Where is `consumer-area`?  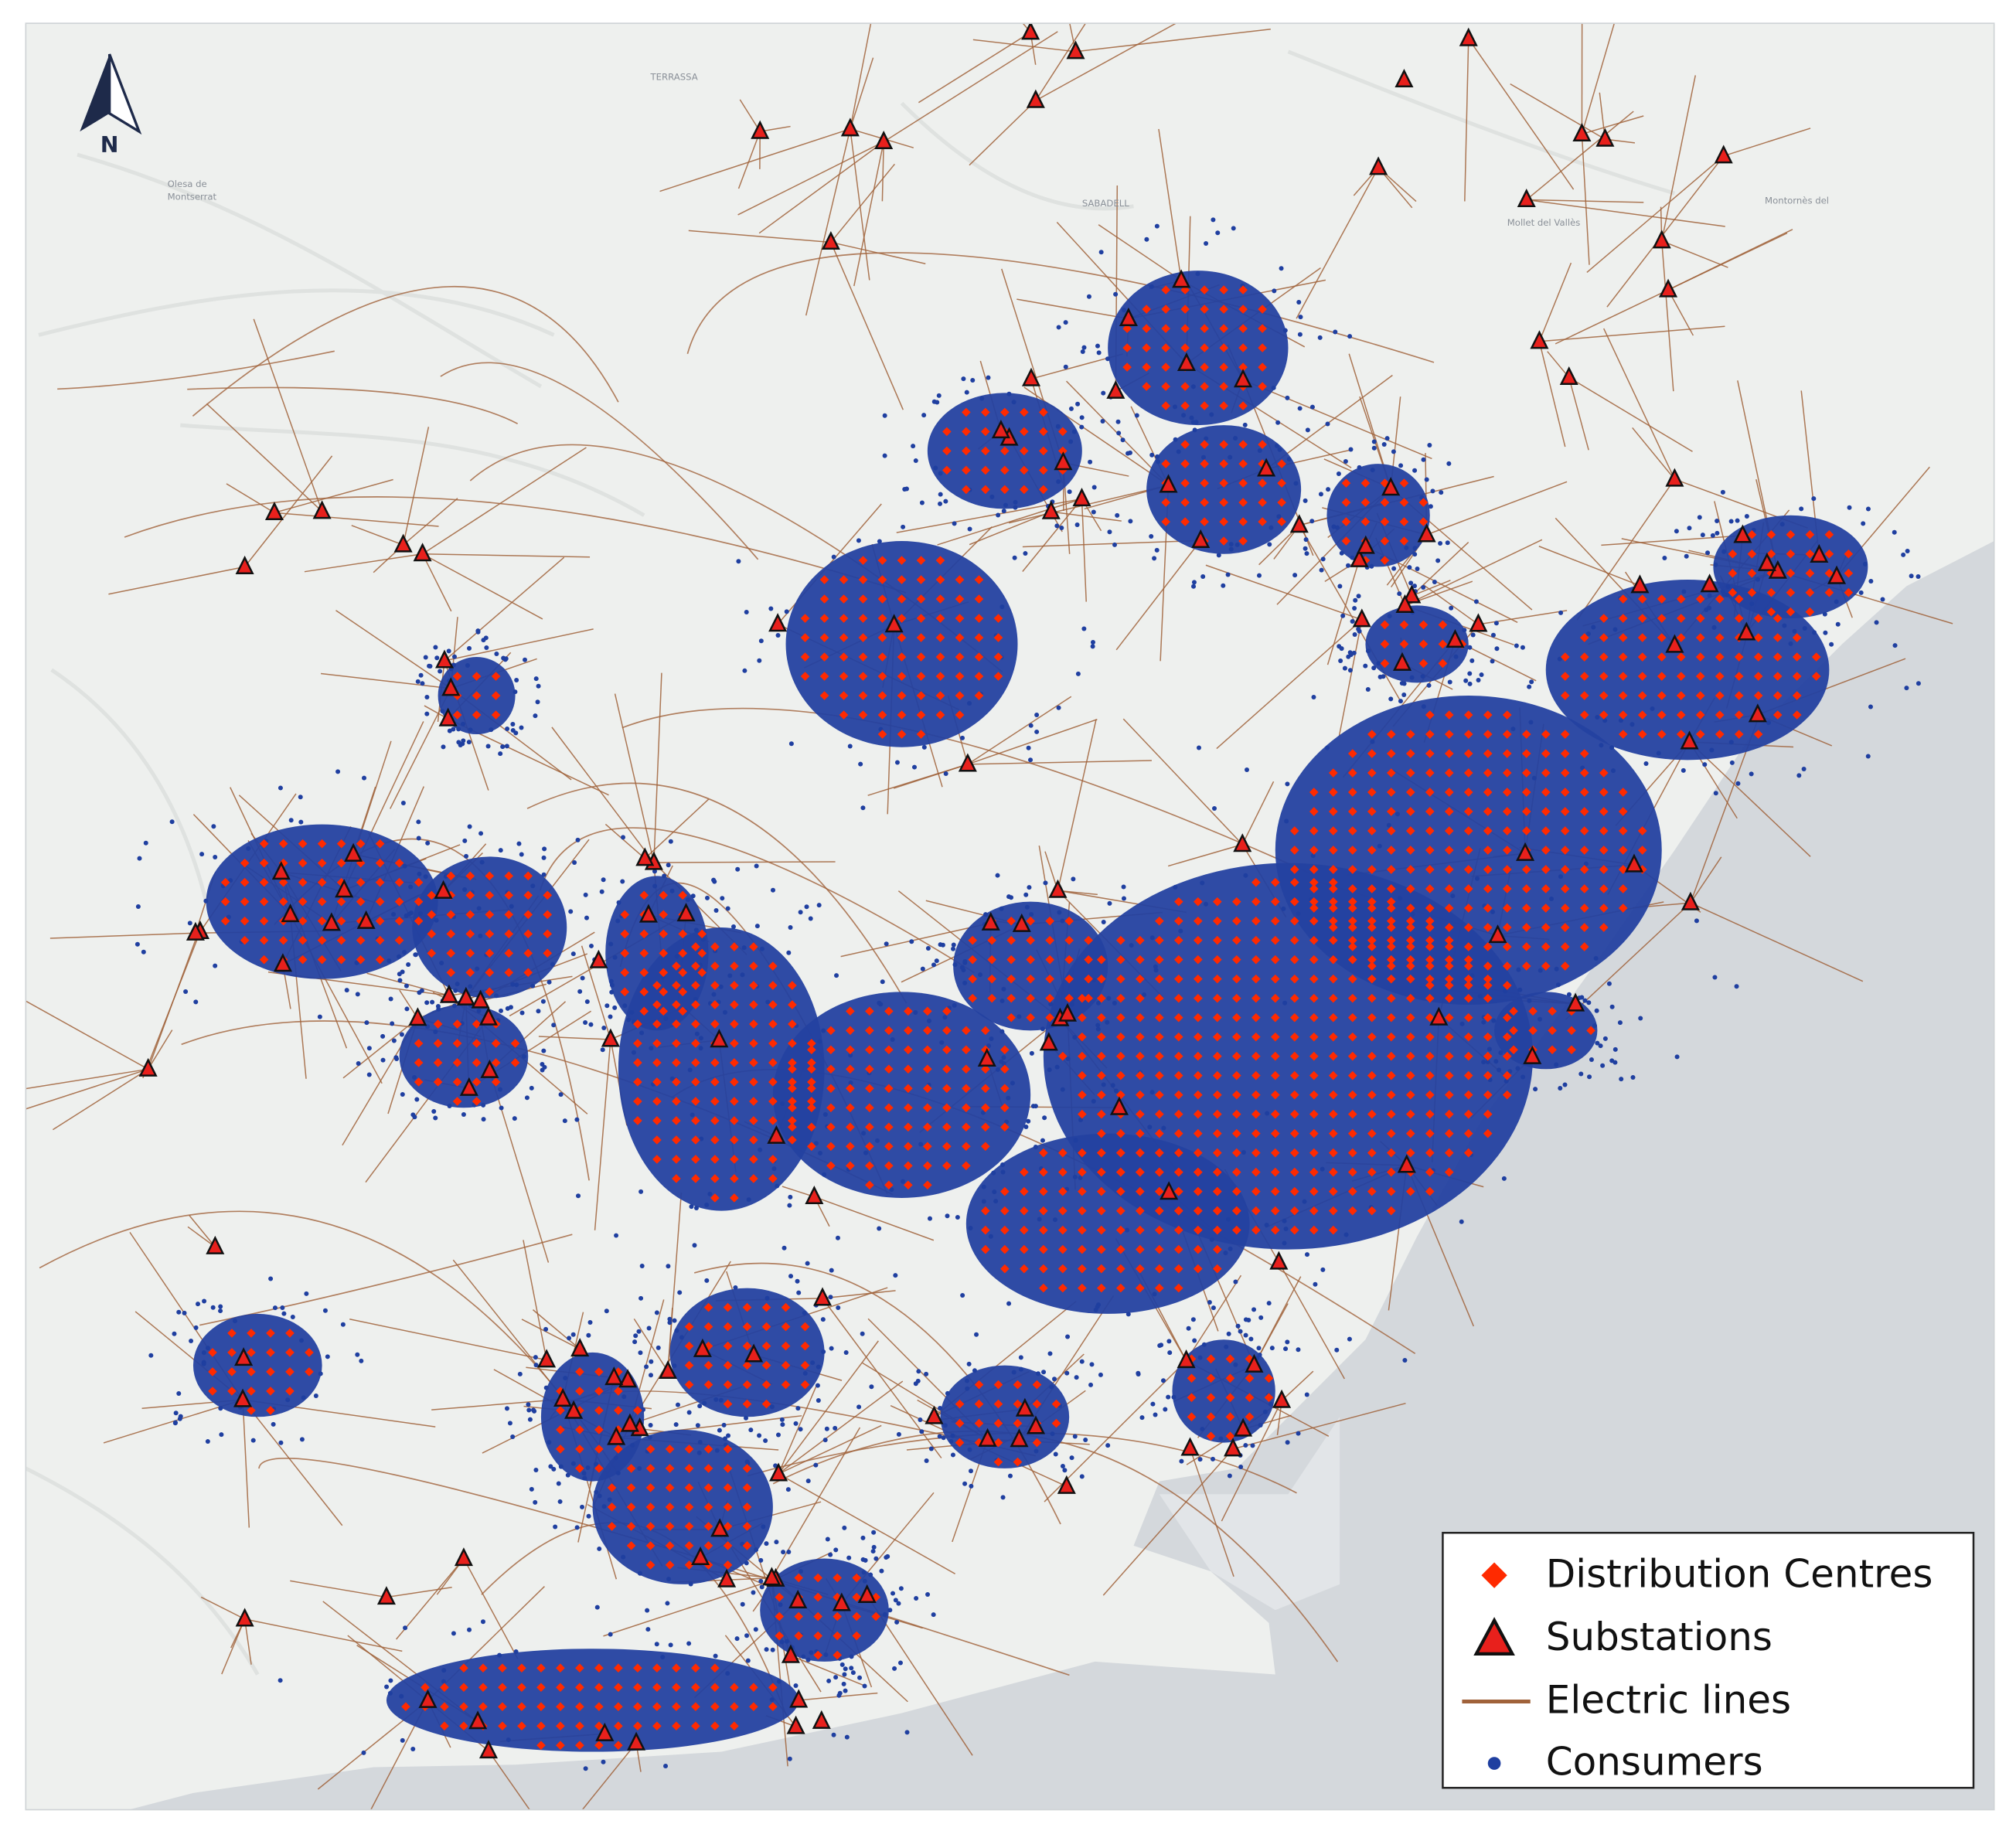
consumer-area is located at coordinates (1005, 1416).